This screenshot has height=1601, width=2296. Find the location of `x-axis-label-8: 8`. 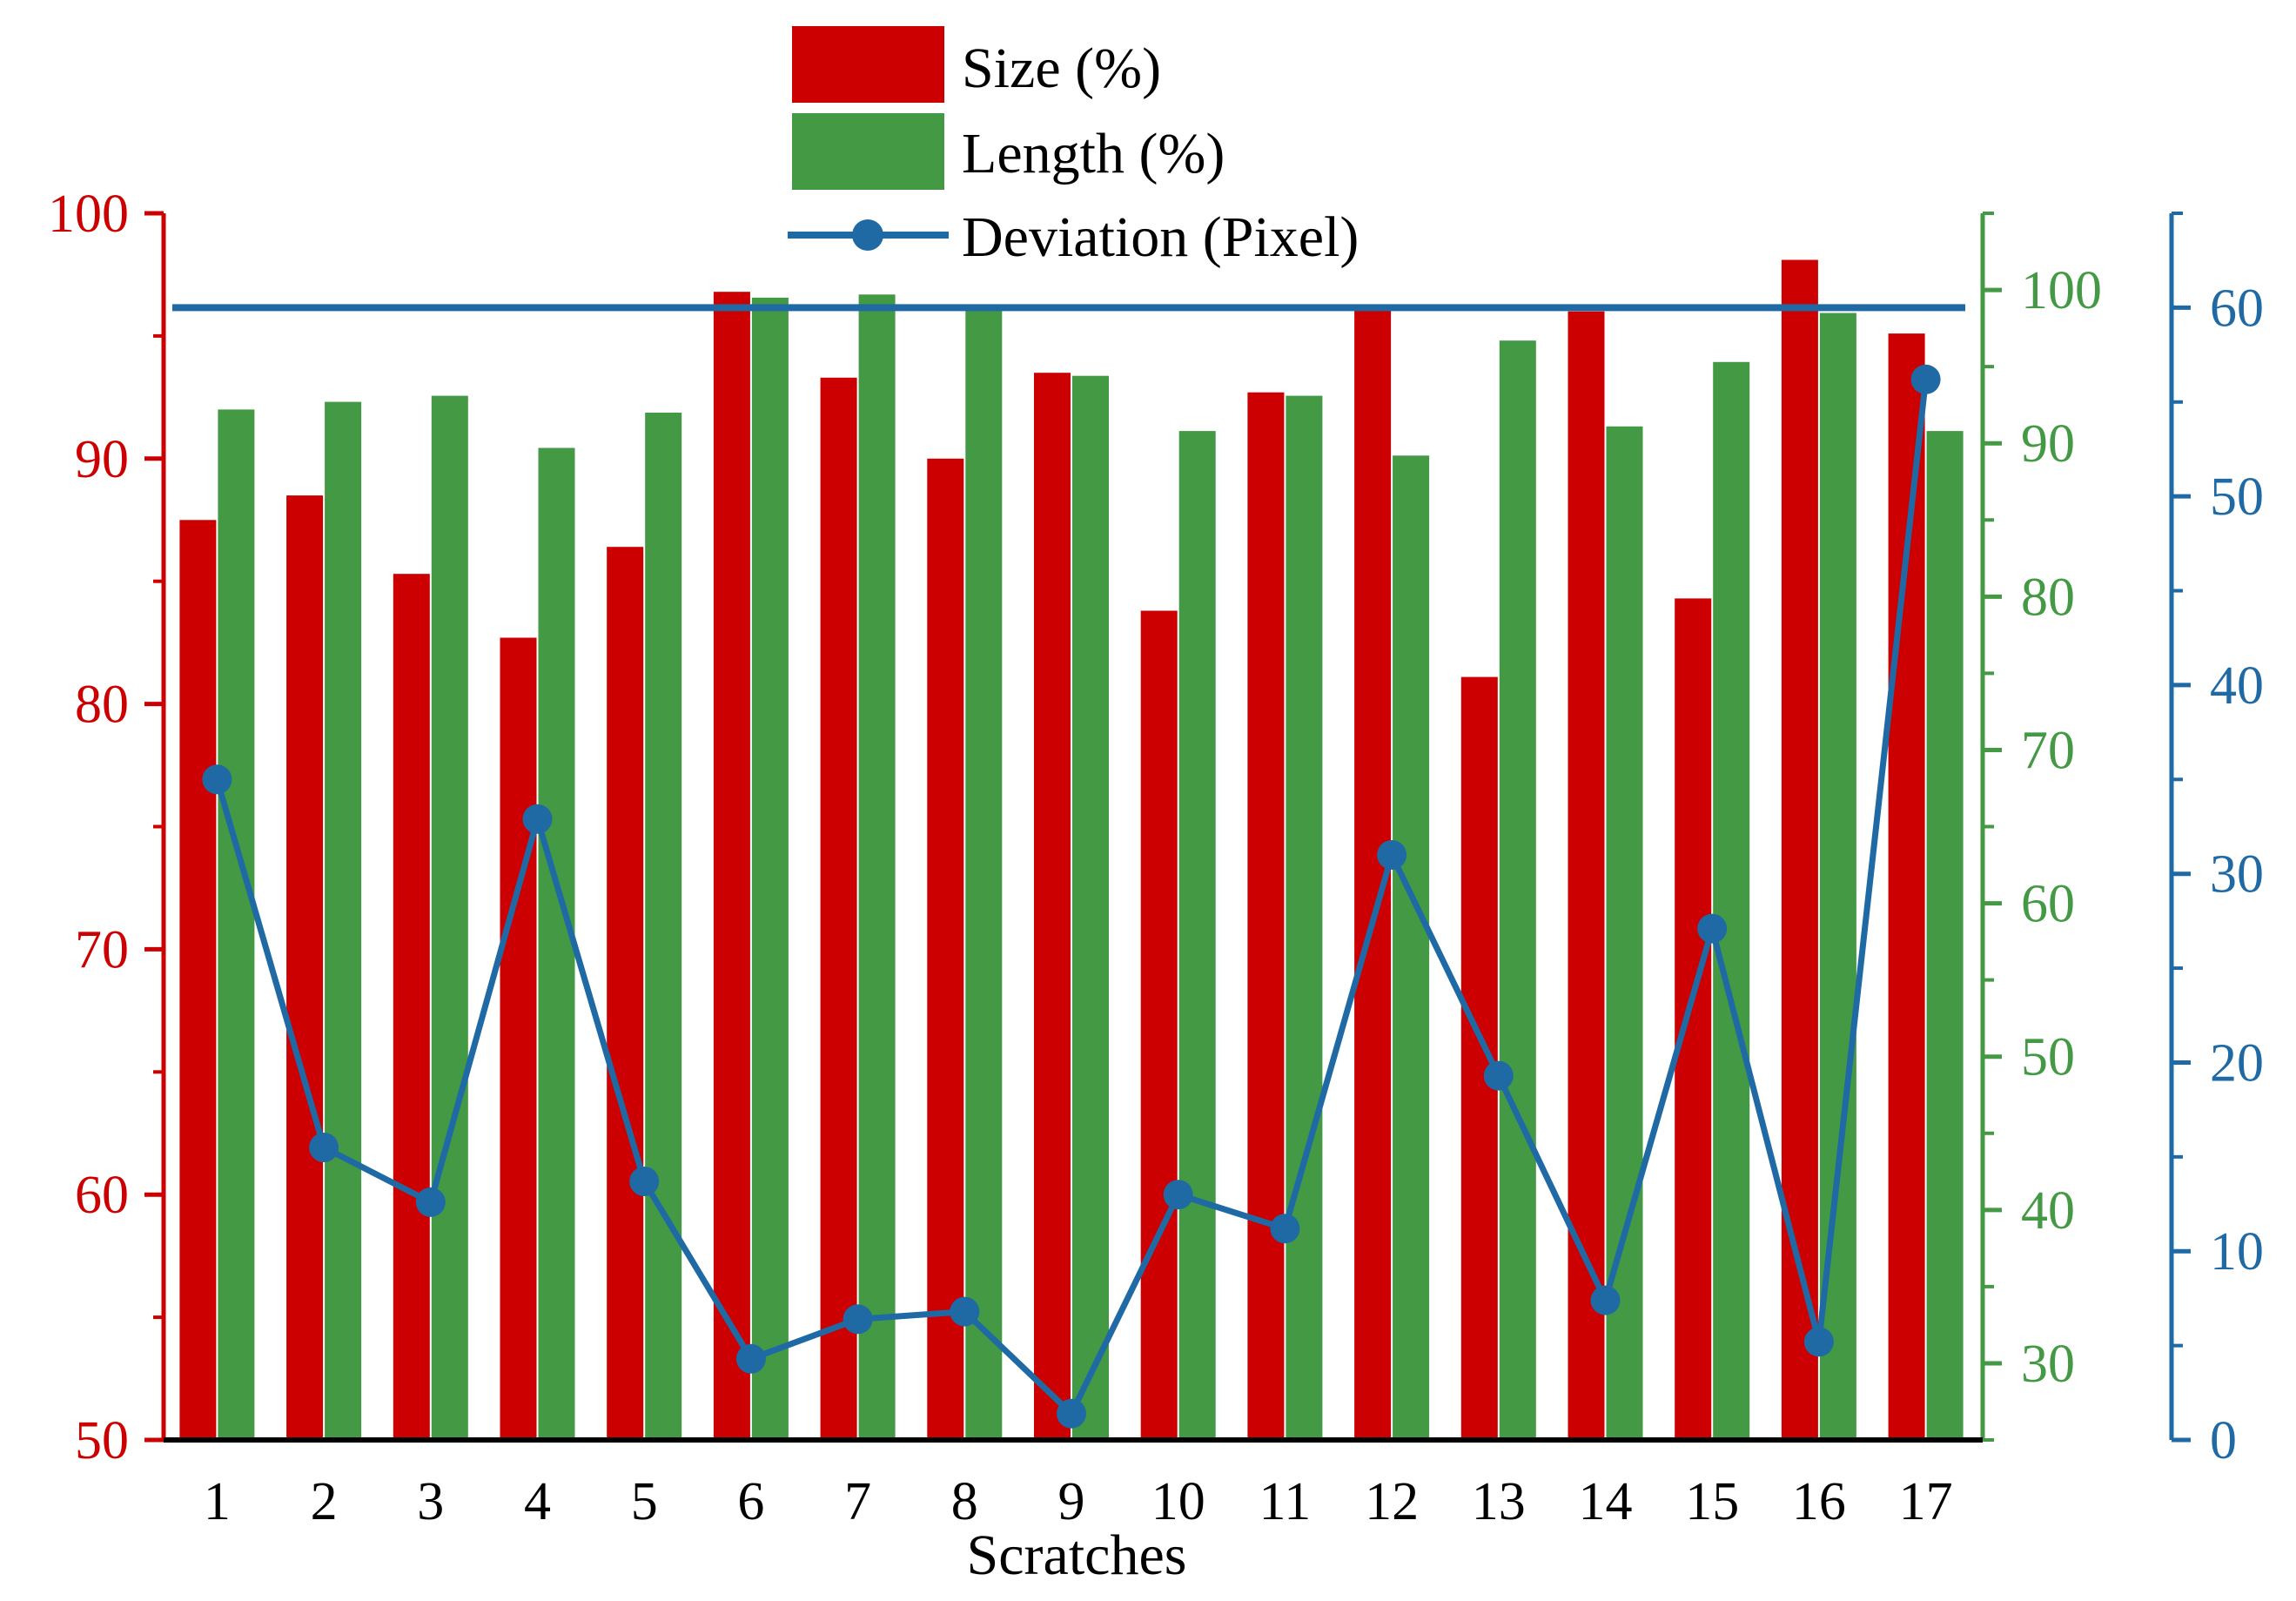

x-axis-label-8: 8 is located at coordinates (964, 1501).